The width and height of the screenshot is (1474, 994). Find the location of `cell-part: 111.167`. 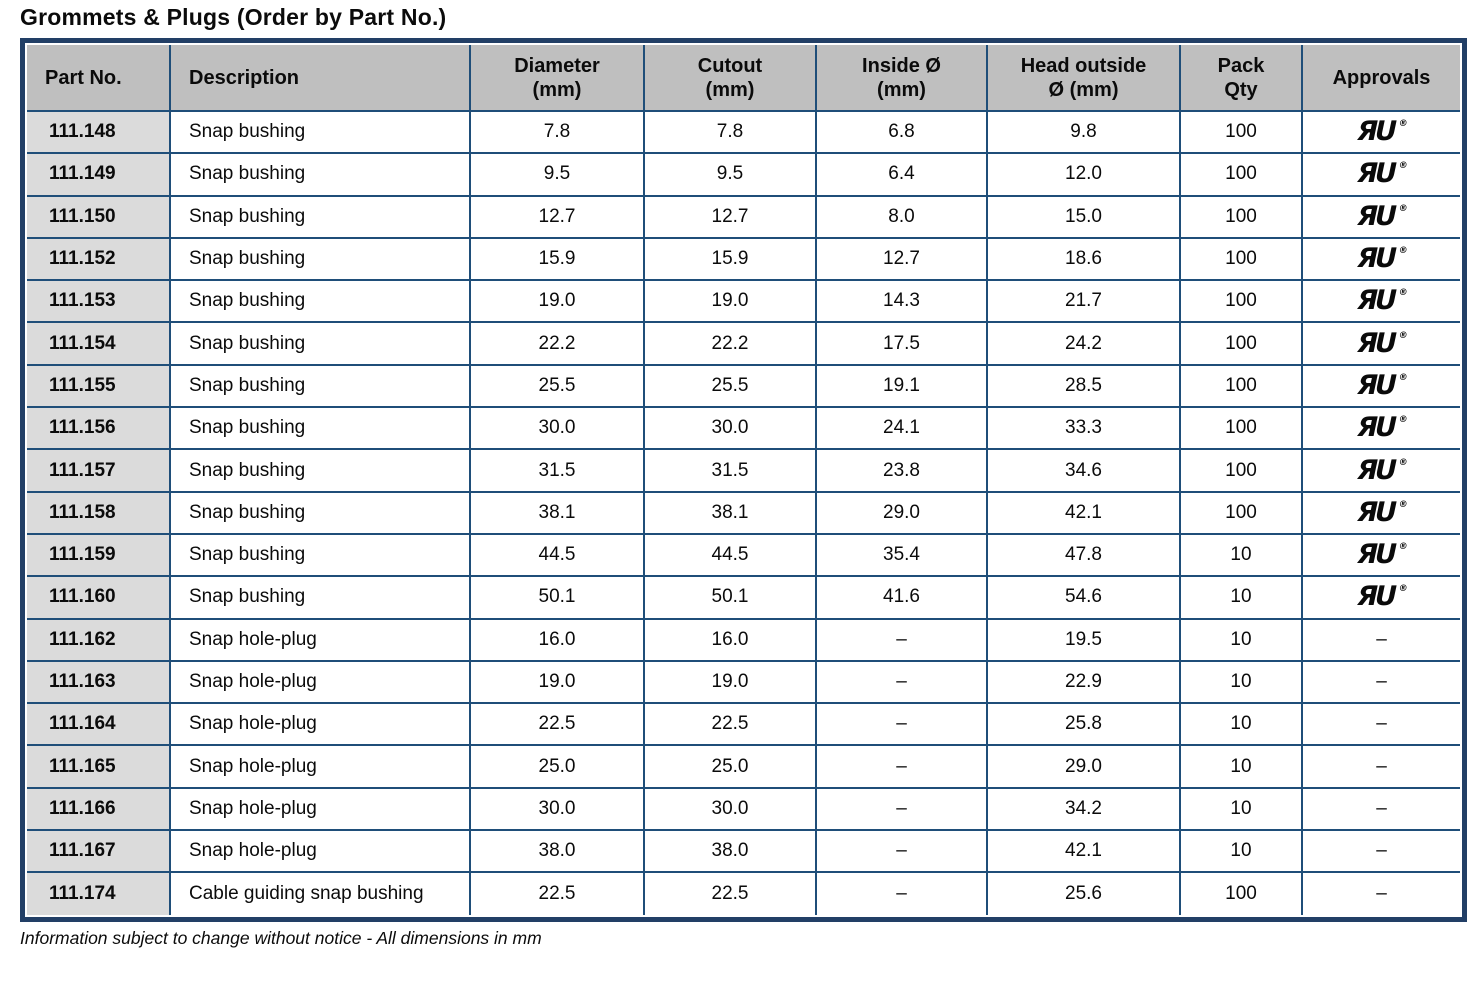

cell-part: 111.167 is located at coordinates (99, 851).